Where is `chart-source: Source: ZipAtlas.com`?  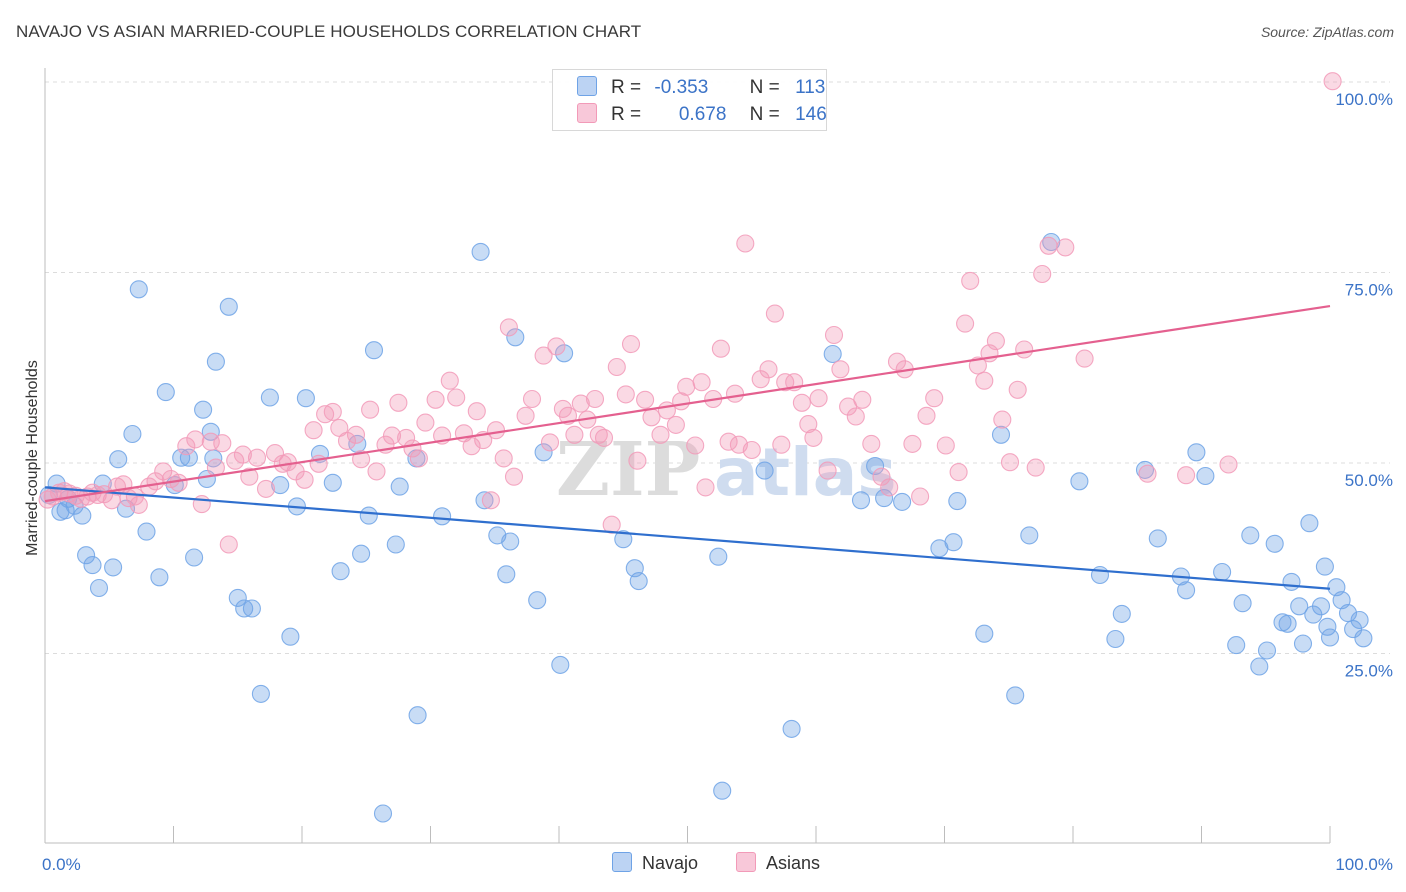 chart-source: Source: ZipAtlas.com is located at coordinates (1327, 32).